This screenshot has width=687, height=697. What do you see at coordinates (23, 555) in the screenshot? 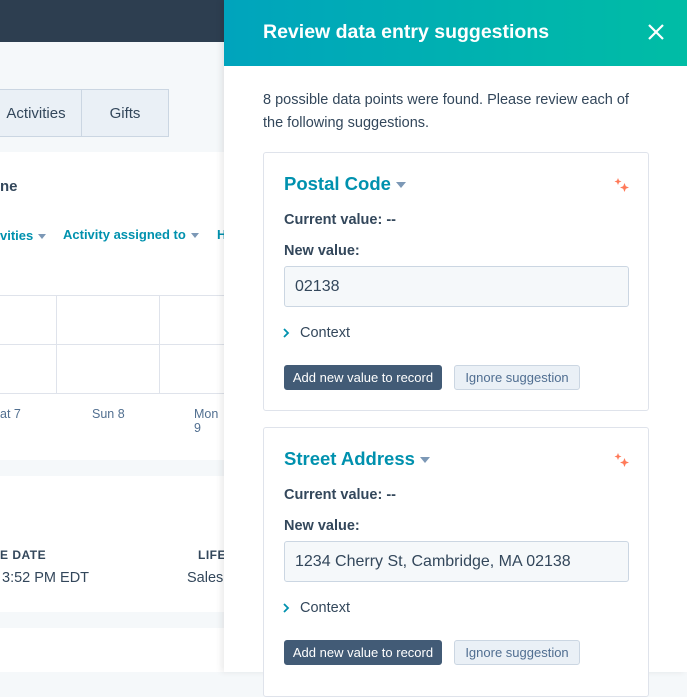
I see `column-header: E DATE` at bounding box center [23, 555].